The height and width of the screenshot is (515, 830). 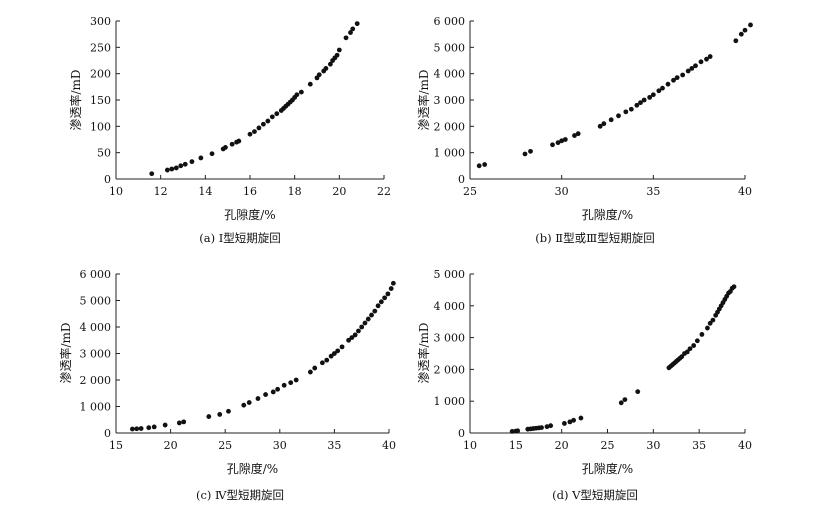 What do you see at coordinates (100, 100) in the screenshot?
I see `chart-0-y-tick-label: 150` at bounding box center [100, 100].